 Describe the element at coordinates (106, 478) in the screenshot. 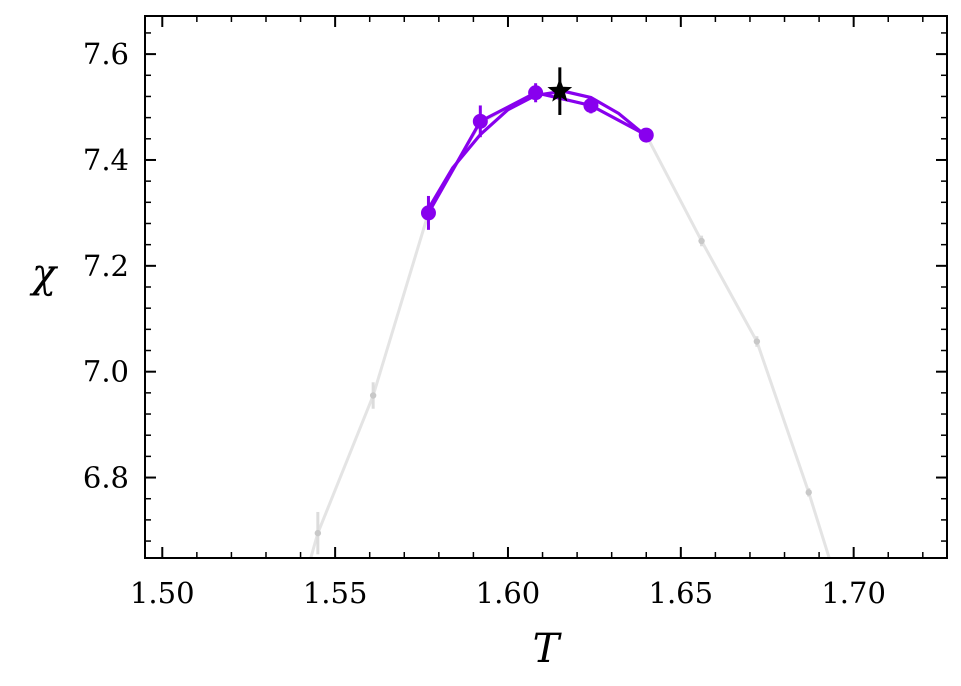

I see `y-tick-label-0: 6.8` at that location.